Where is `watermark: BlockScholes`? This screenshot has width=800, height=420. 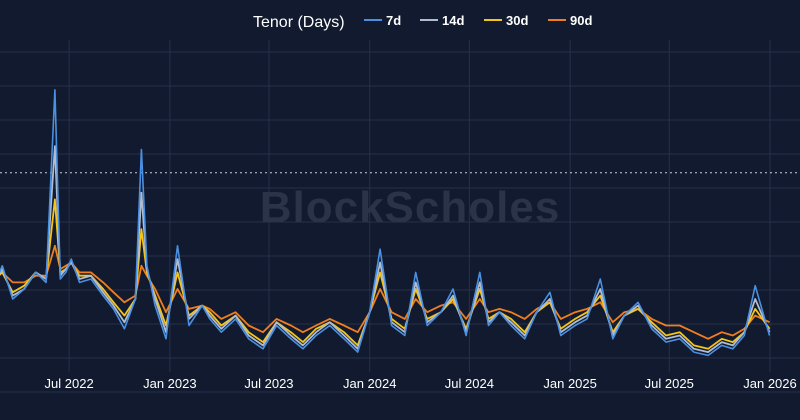
watermark: BlockScholes is located at coordinates (410, 207).